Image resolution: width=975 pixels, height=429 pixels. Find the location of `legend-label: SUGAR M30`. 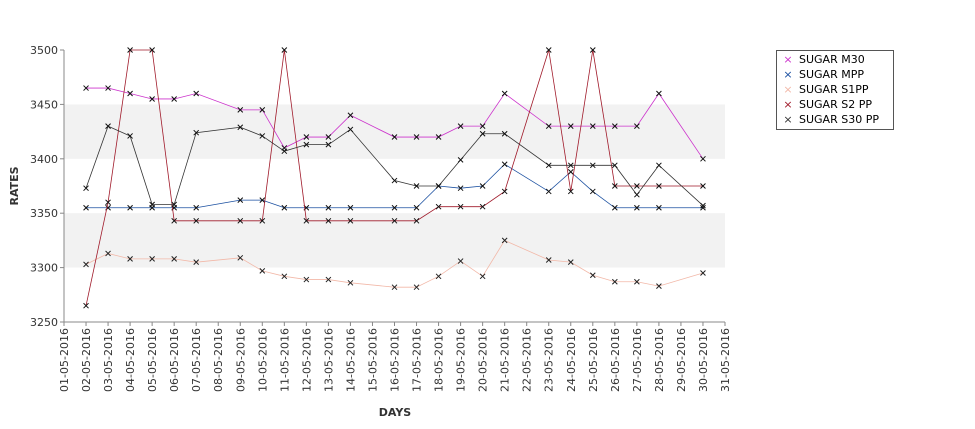

legend-label: SUGAR M30 is located at coordinates (832, 59).